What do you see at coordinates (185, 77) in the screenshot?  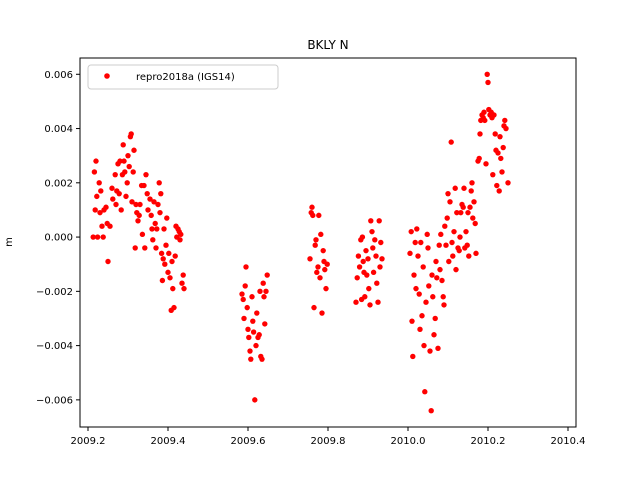 I see `legend-label: repro2018a (IGS14)` at bounding box center [185, 77].